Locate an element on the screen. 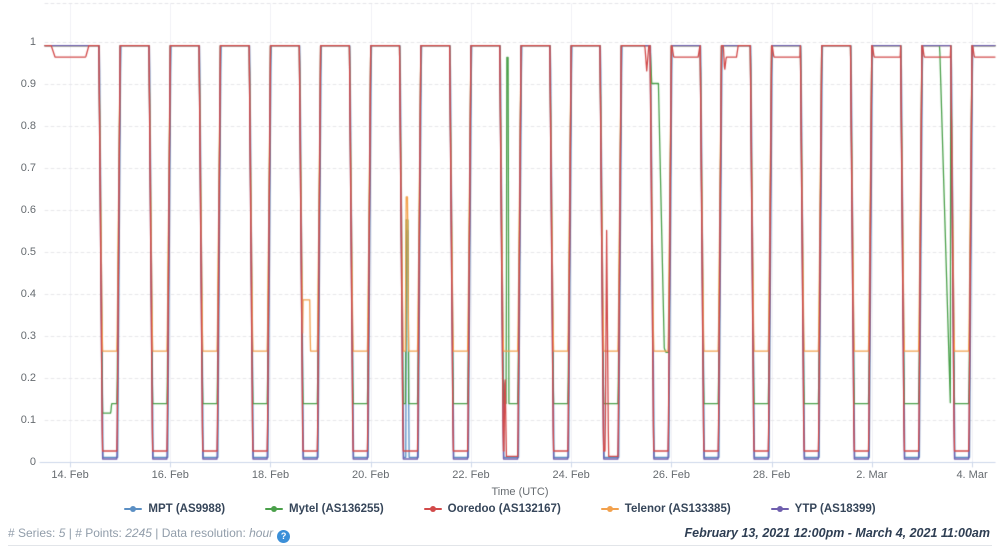  data-resolution-label: Data resolution: is located at coordinates (203, 533).